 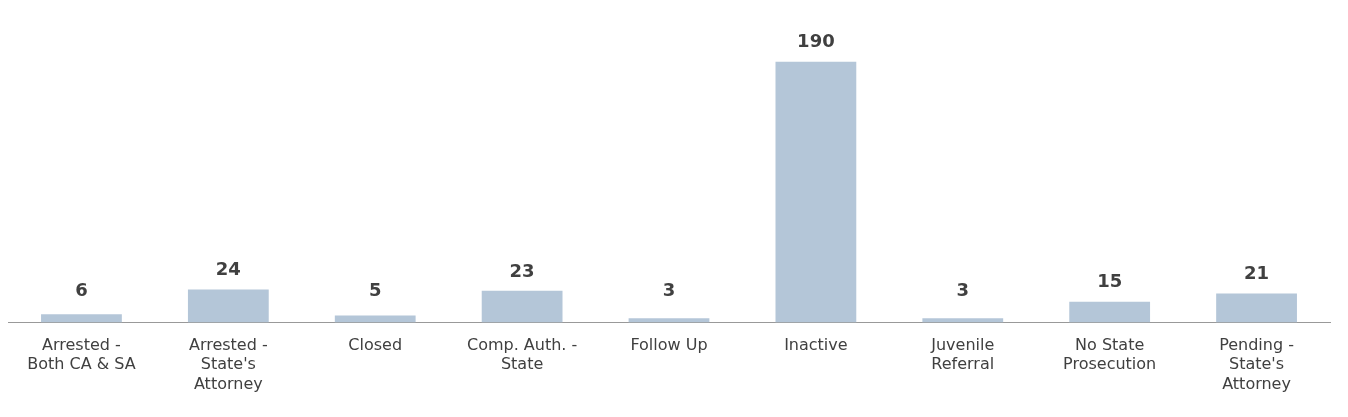 What do you see at coordinates (375, 290) in the screenshot?
I see `data-label: 5` at bounding box center [375, 290].